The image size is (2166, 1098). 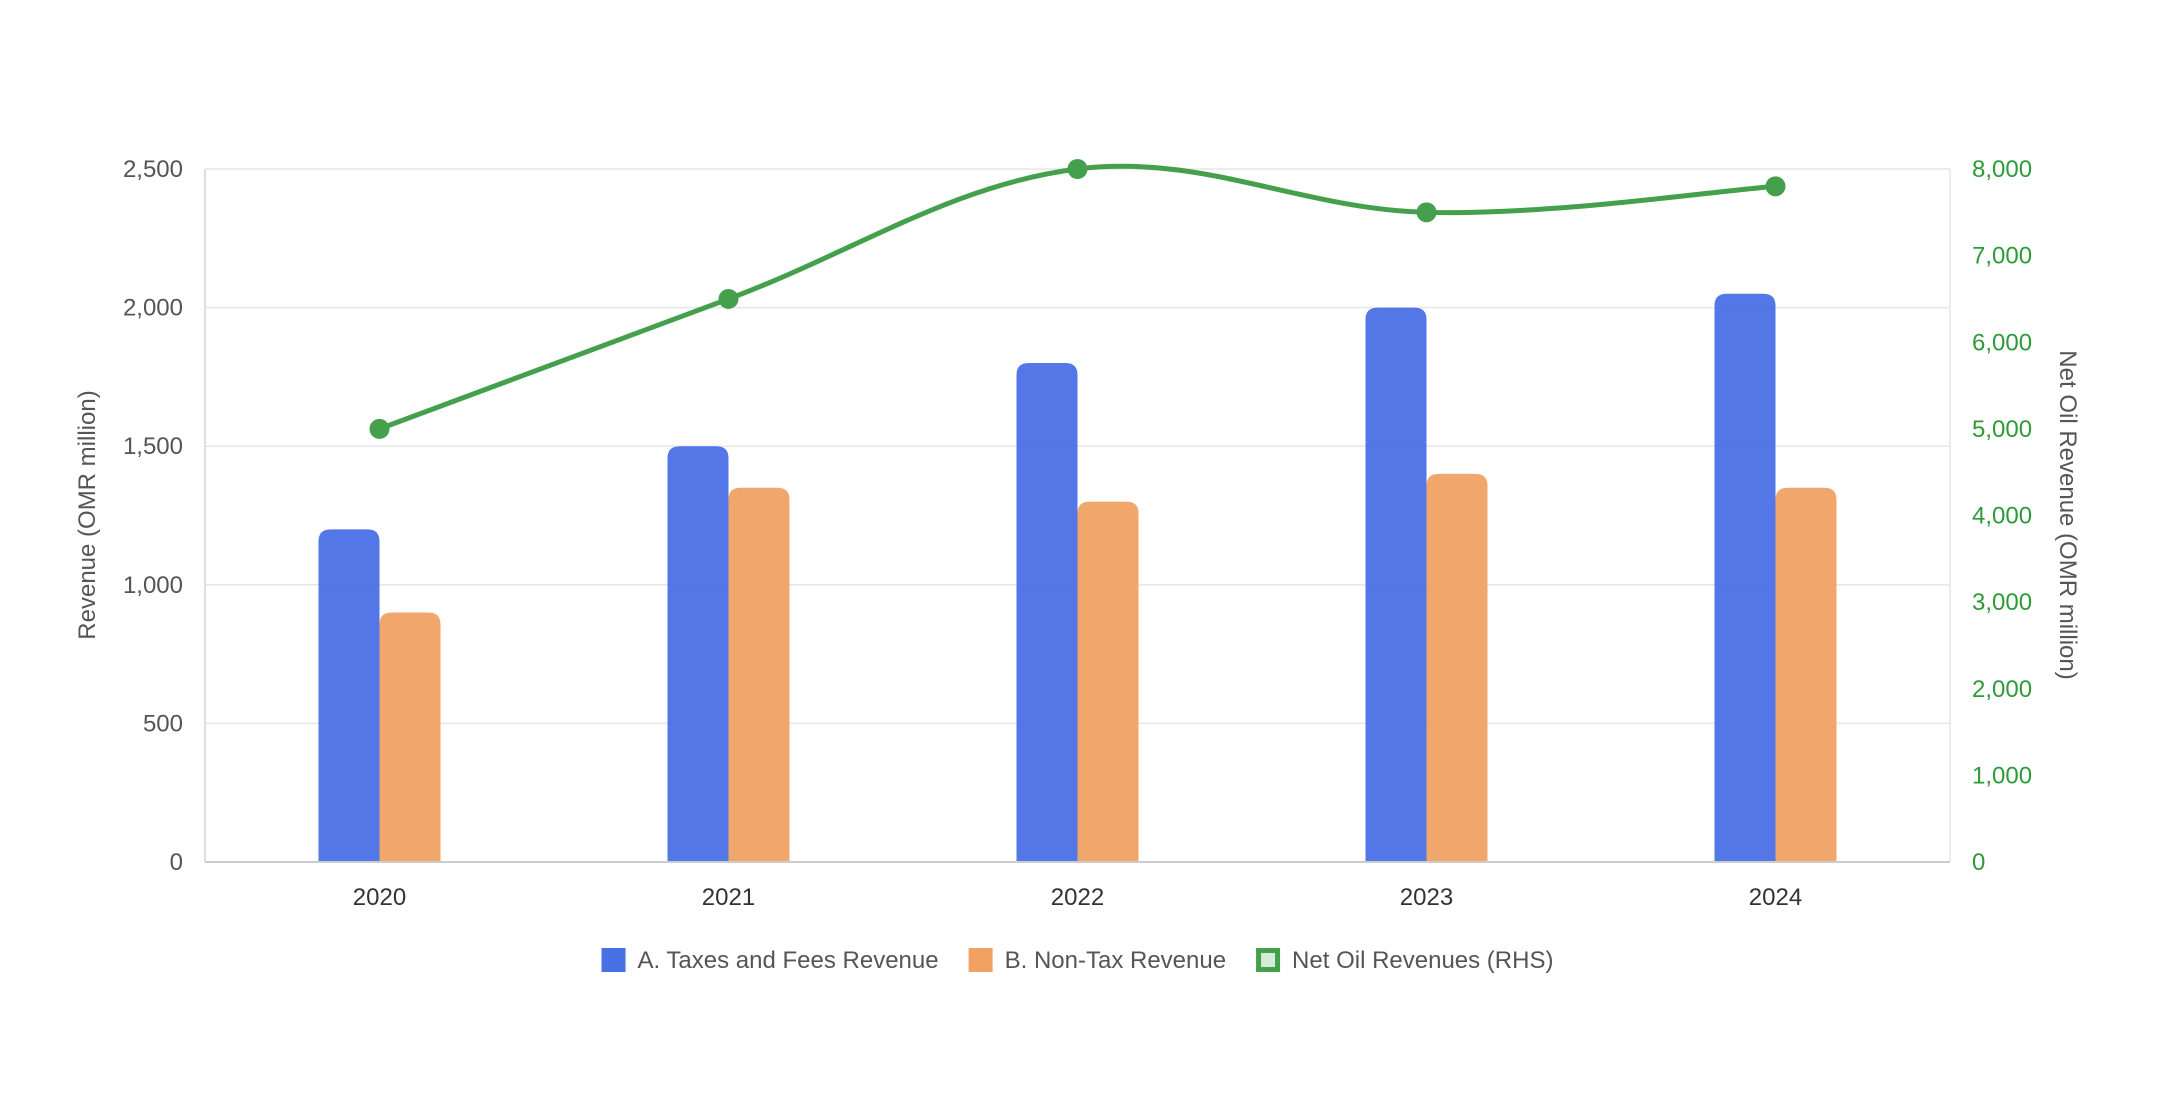 What do you see at coordinates (153, 585) in the screenshot?
I see `y-tick-label: 1,000` at bounding box center [153, 585].